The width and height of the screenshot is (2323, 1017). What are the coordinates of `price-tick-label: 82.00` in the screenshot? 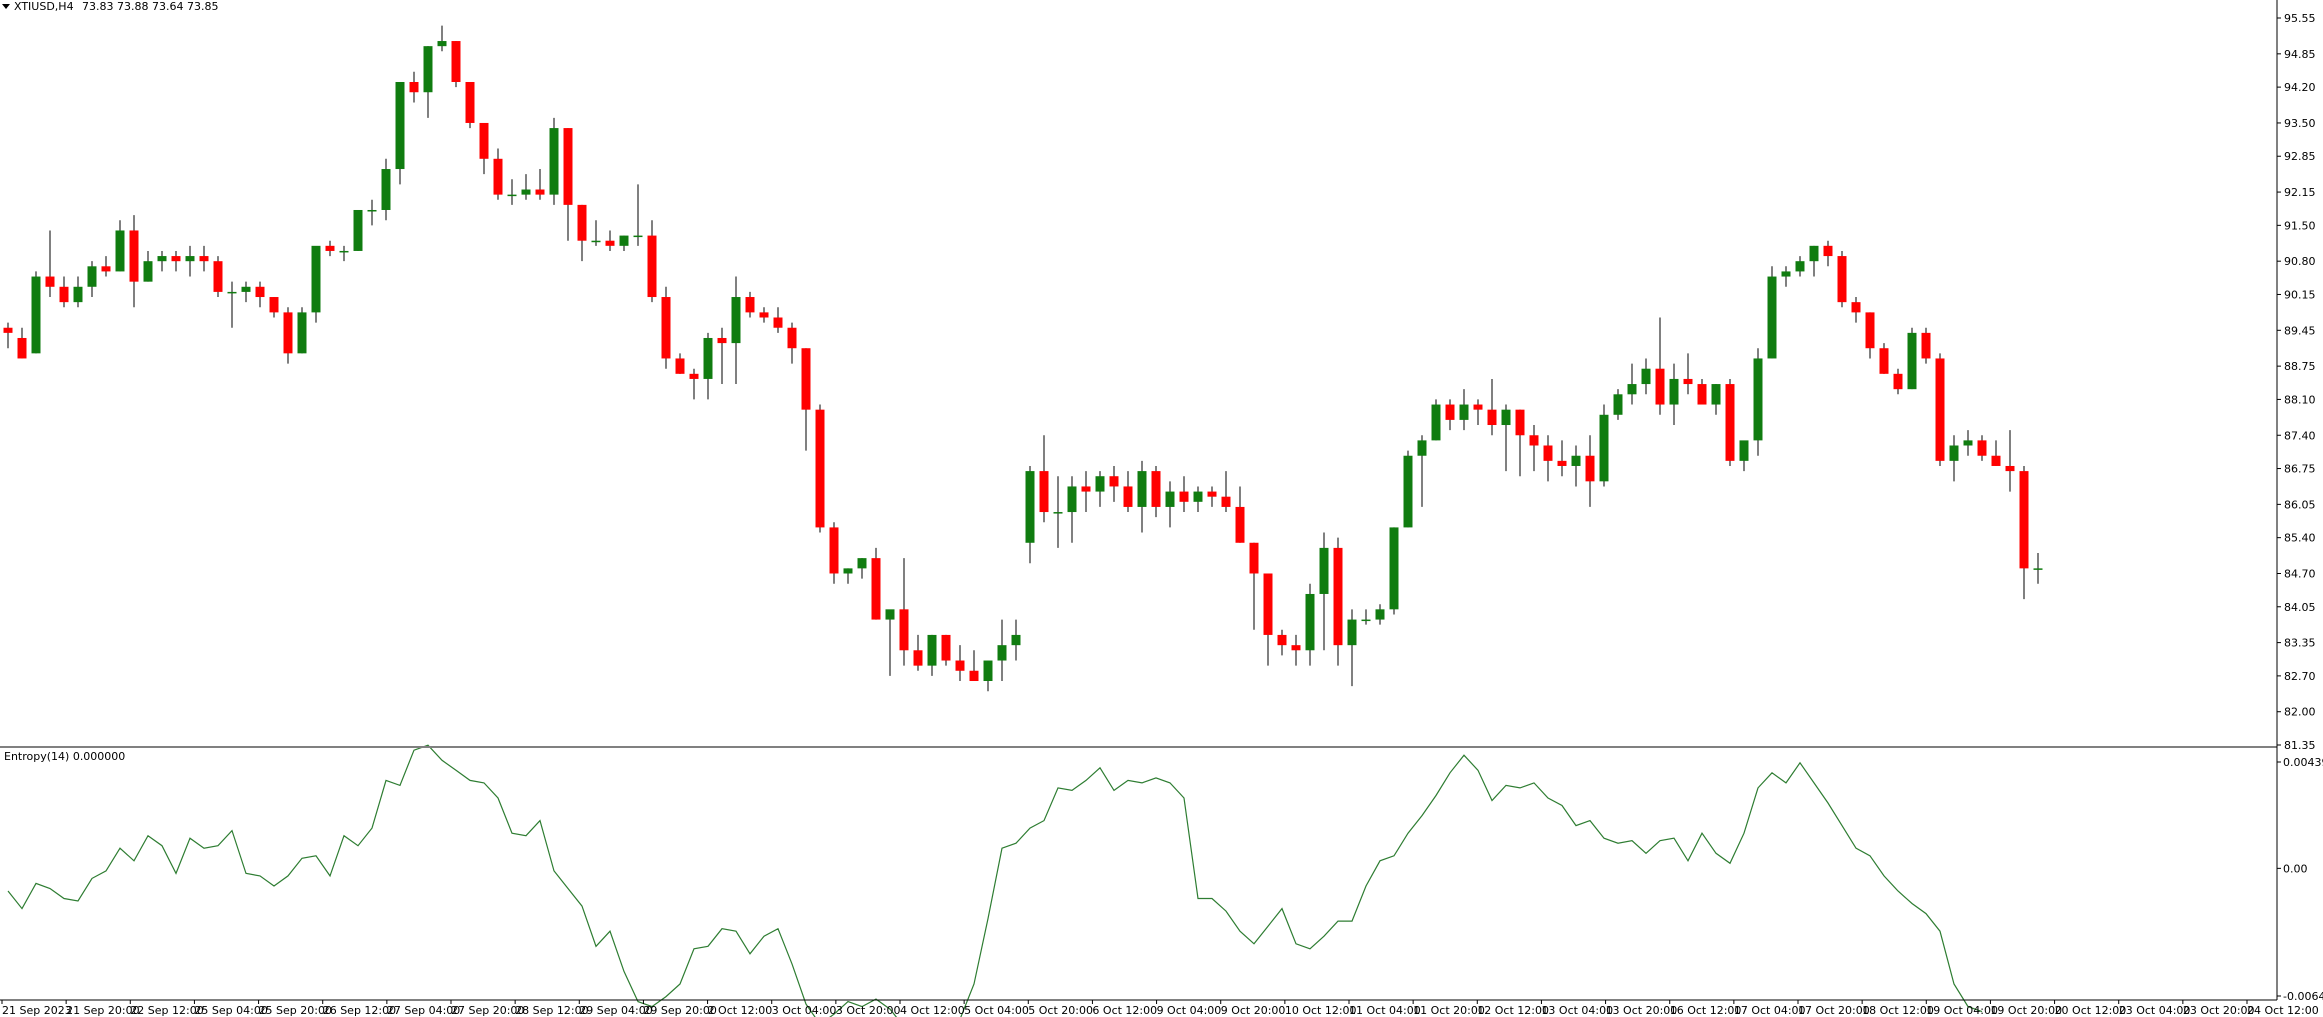 It's located at (2300, 712).